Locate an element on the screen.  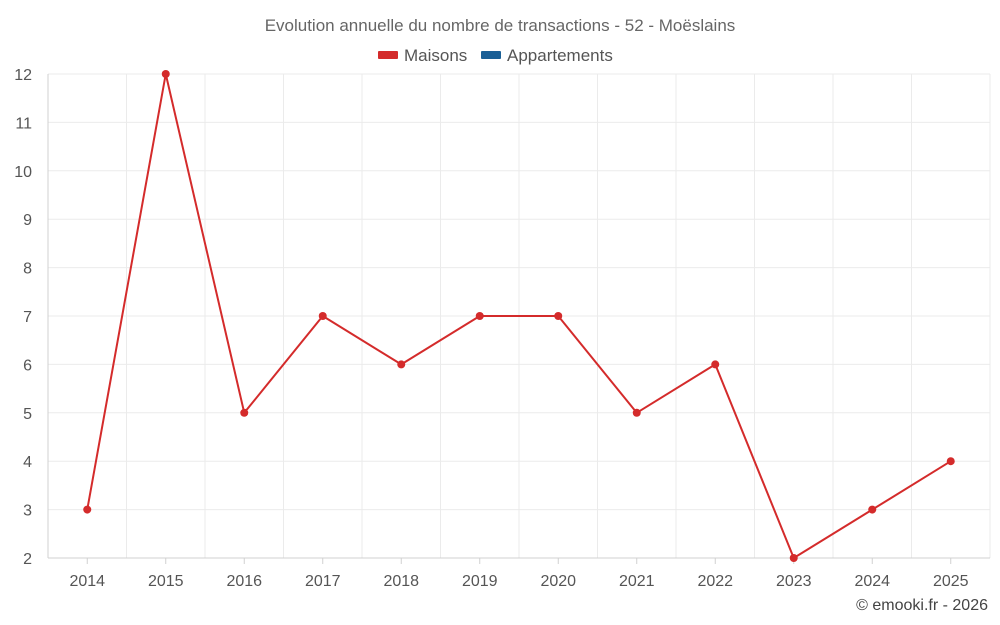
x-tick-label: 2025 is located at coordinates (951, 581).